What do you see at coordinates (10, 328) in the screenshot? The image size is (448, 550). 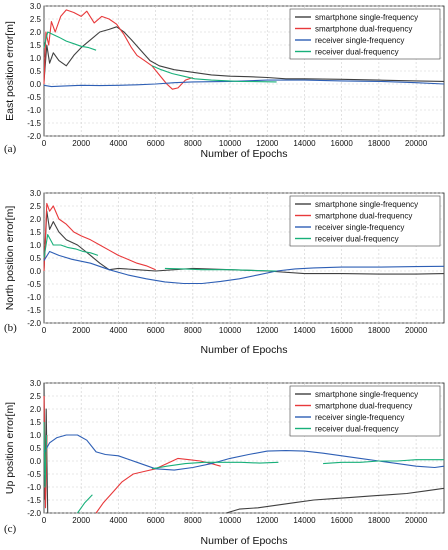 I see `panel-label: (b)` at bounding box center [10, 328].